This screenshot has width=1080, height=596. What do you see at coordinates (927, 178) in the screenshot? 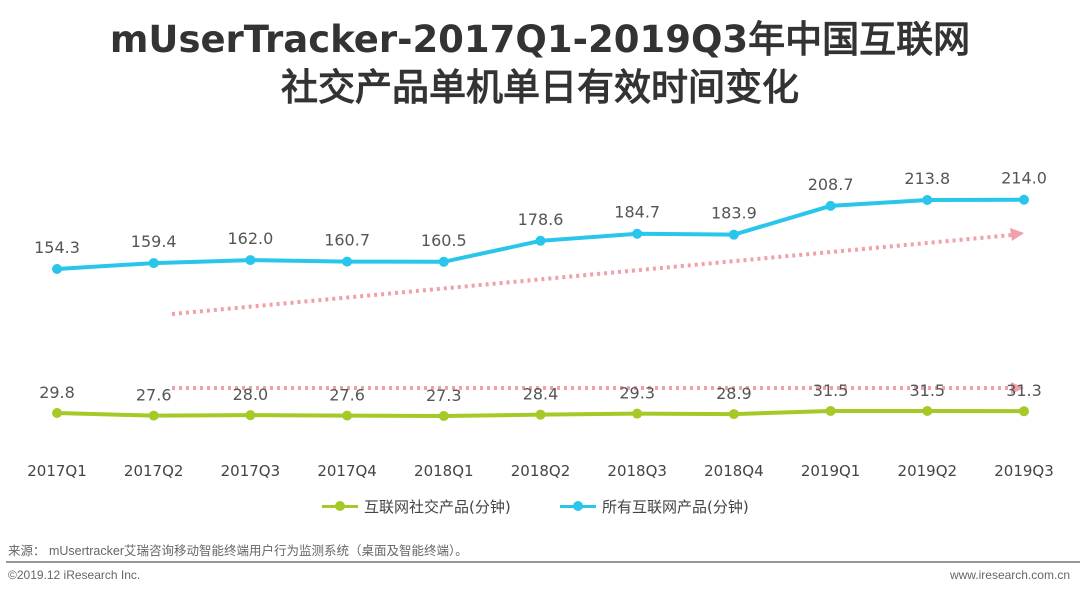
I see `data-label: 213.8` at bounding box center [927, 178].